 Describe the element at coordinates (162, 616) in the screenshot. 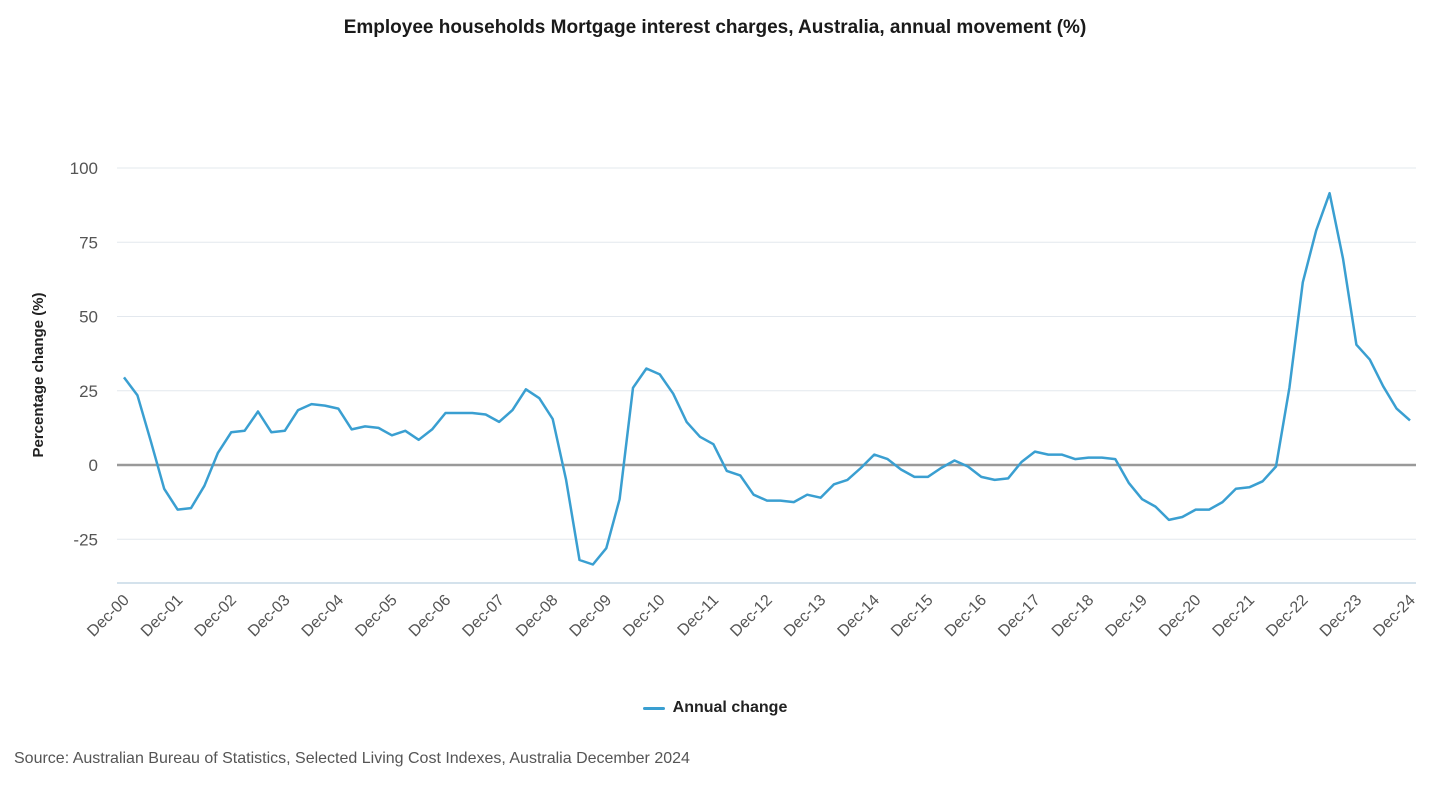

I see `x-tick-label: Dec-01` at that location.